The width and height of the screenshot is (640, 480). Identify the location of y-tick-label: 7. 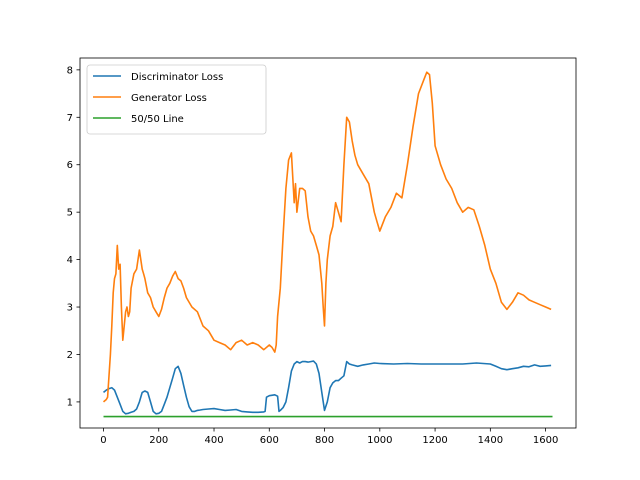
(70, 118).